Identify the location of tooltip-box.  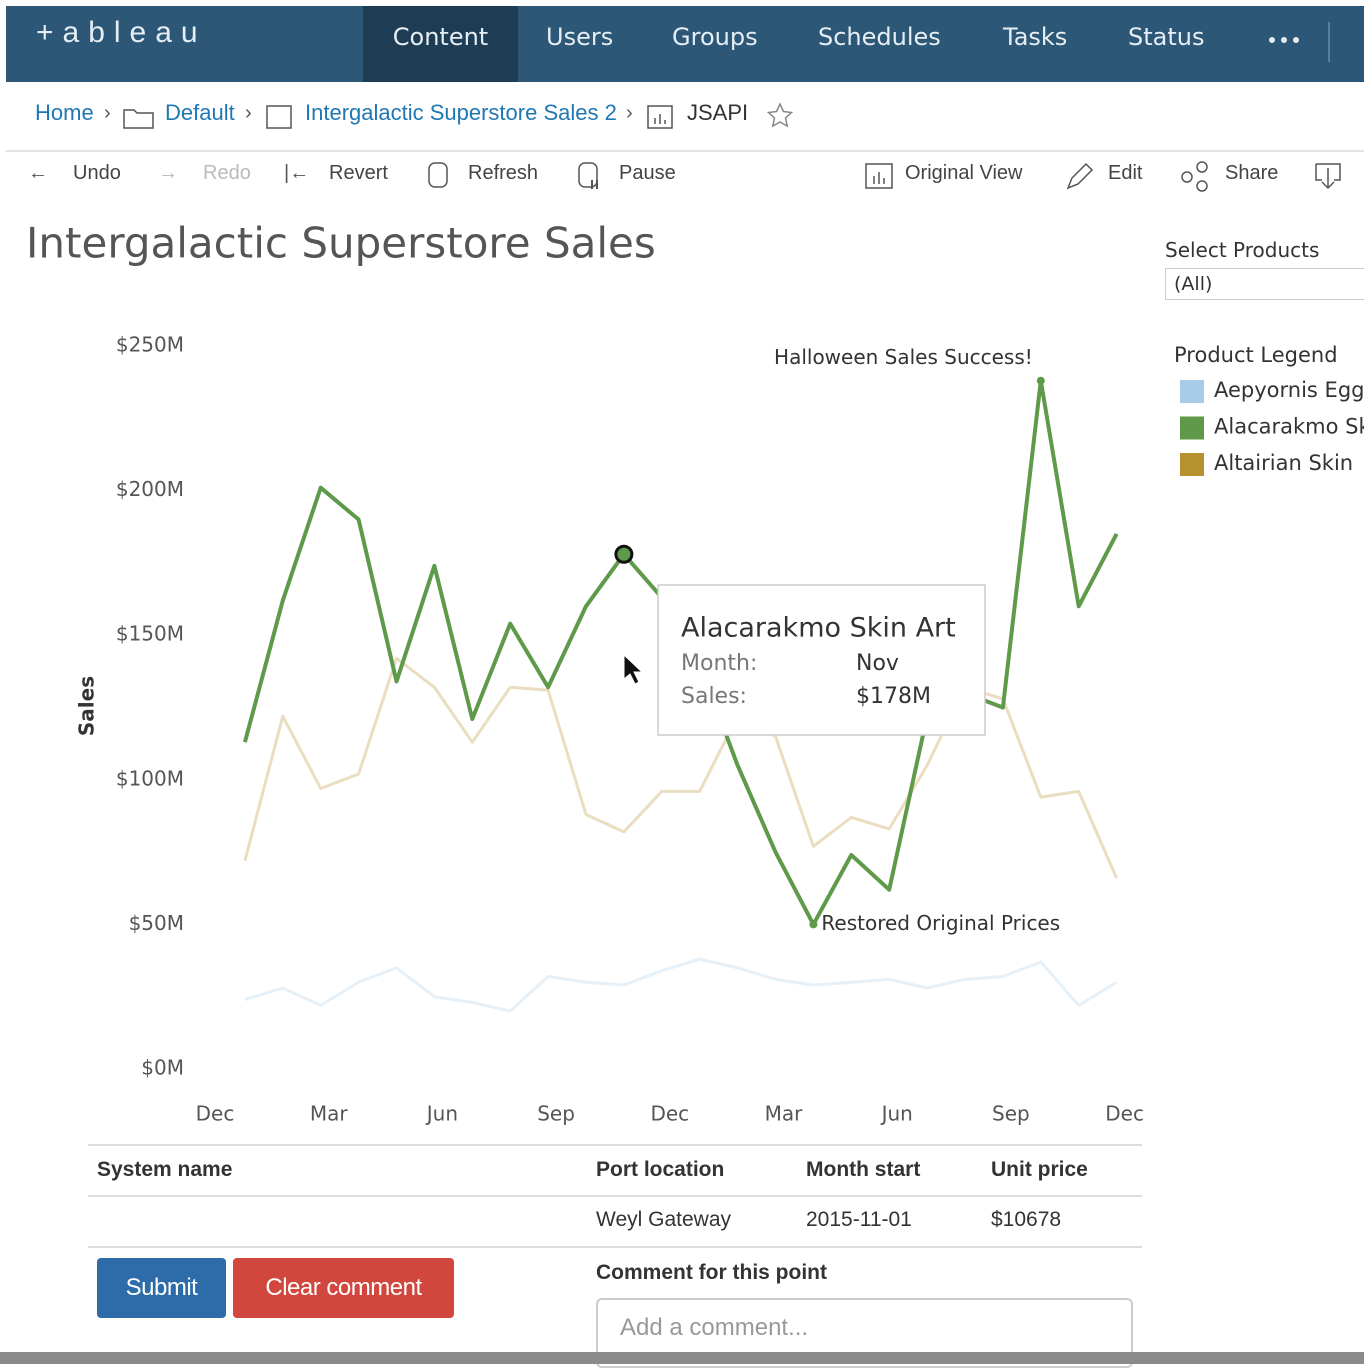
(821, 660).